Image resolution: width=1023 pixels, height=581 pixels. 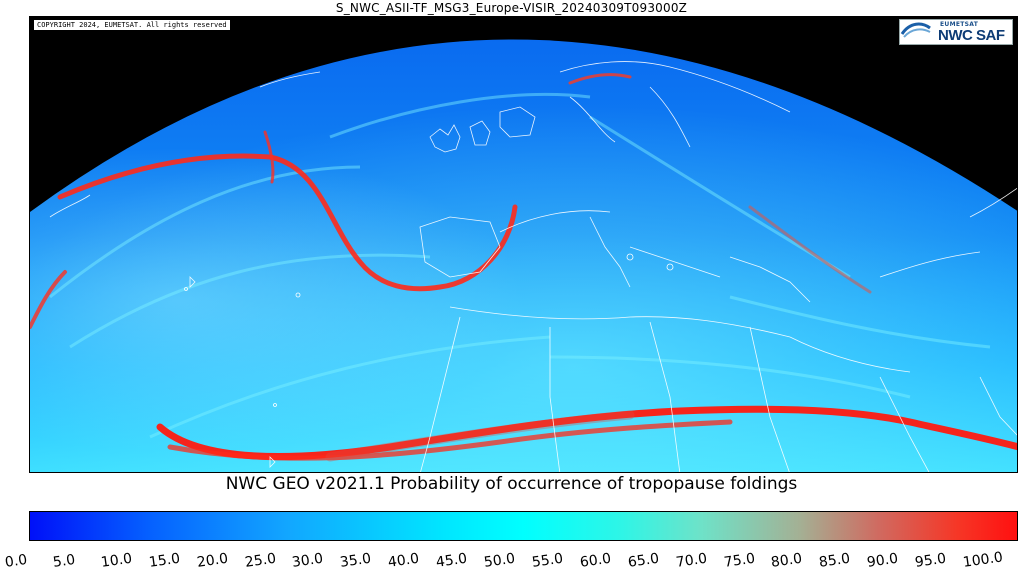 What do you see at coordinates (983, 560) in the screenshot?
I see `colorbar-tick-label: 100.0` at bounding box center [983, 560].